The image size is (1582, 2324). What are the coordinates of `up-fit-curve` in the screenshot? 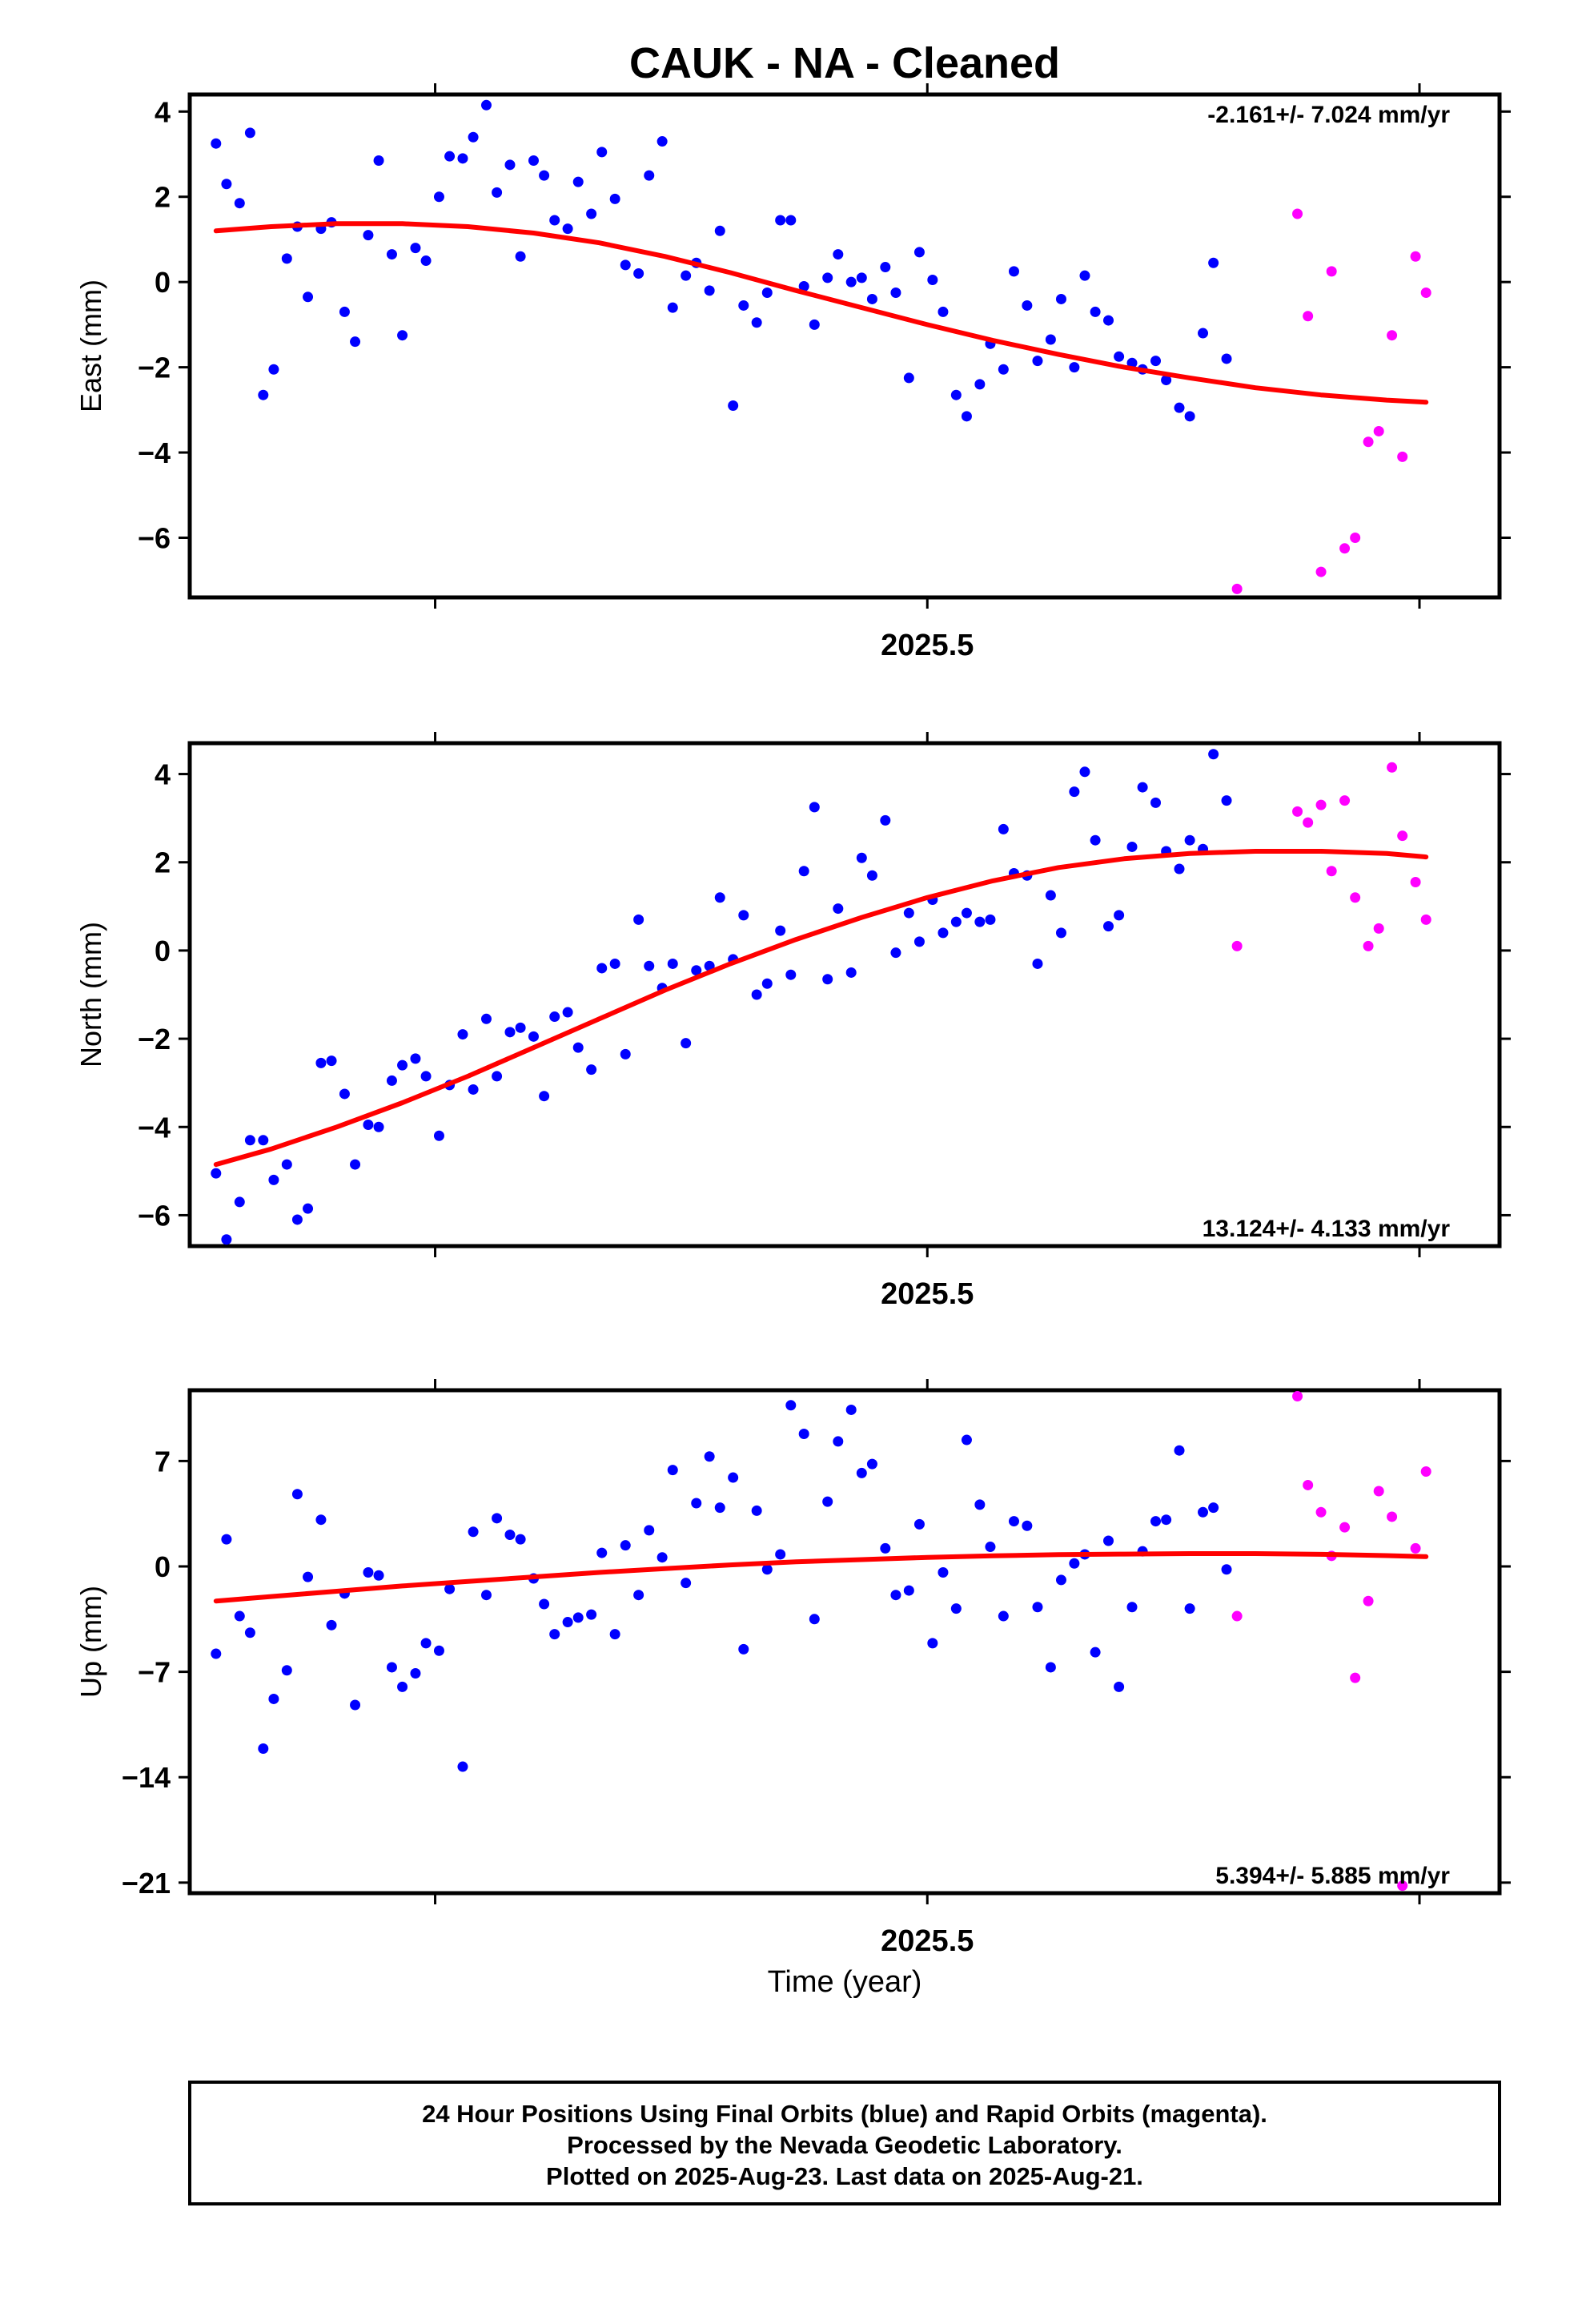 It's located at (821, 1578).